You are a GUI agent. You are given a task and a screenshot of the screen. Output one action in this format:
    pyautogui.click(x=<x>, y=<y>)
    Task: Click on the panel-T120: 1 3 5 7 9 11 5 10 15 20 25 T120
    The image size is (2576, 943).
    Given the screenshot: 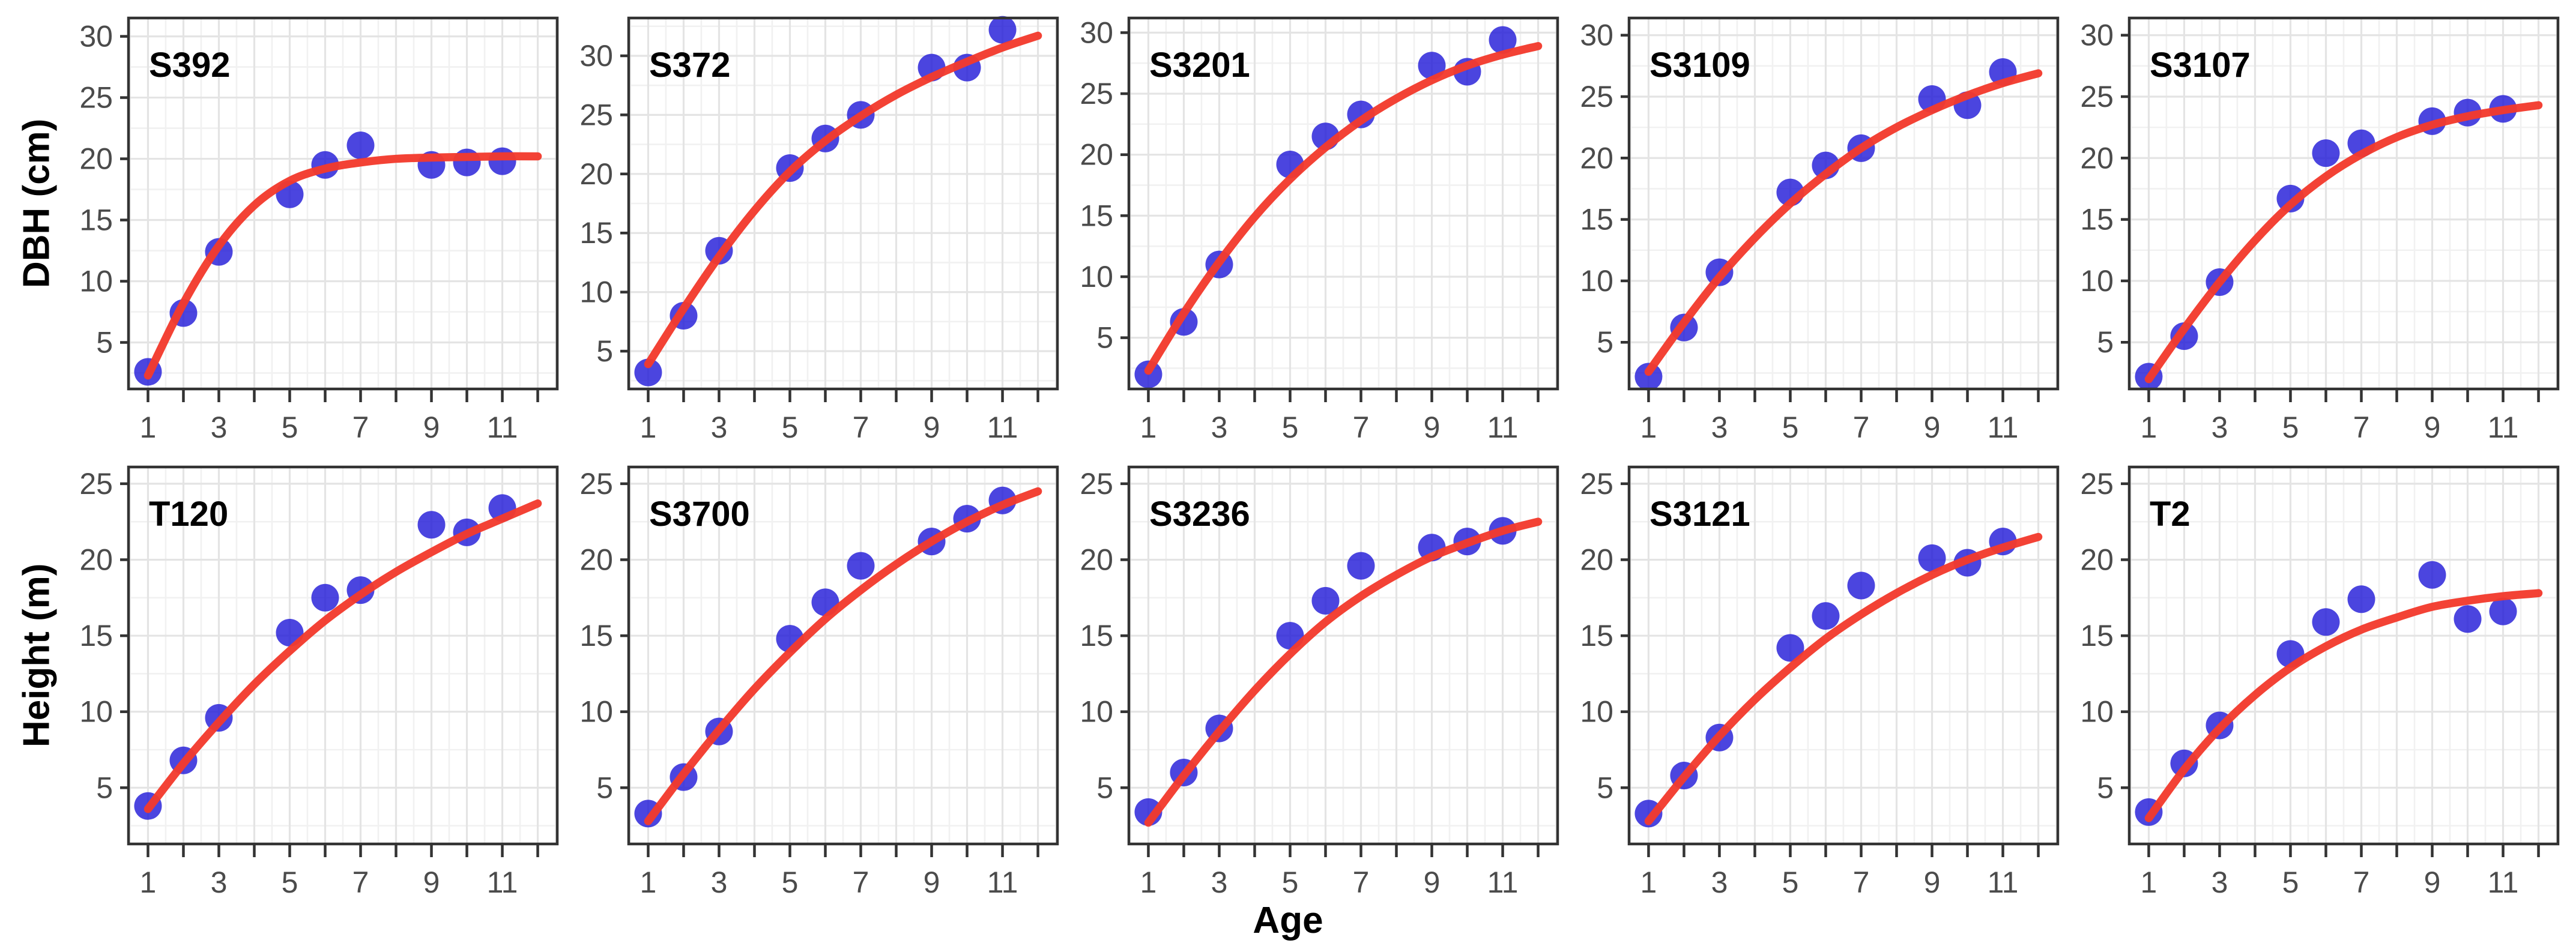 What is the action you would take?
    pyautogui.click(x=319, y=682)
    